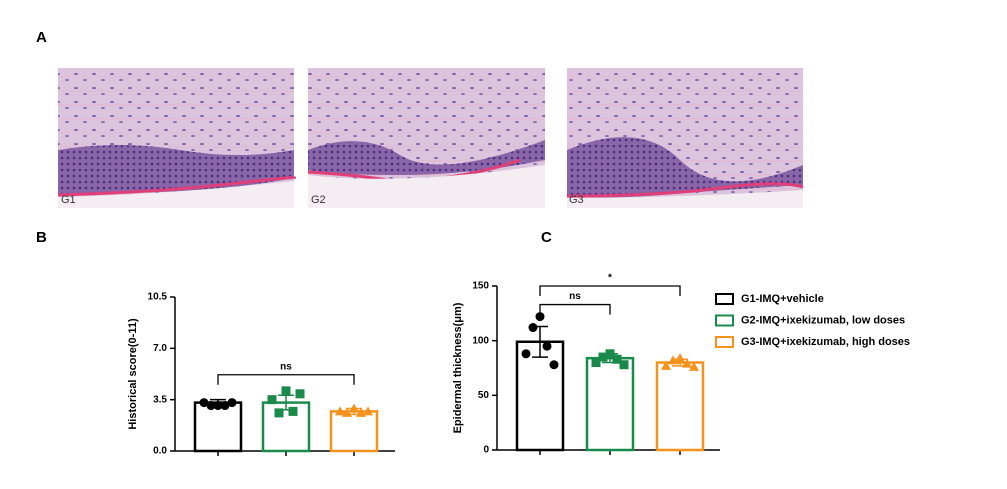  I want to click on image-label: G1, so click(68, 200).